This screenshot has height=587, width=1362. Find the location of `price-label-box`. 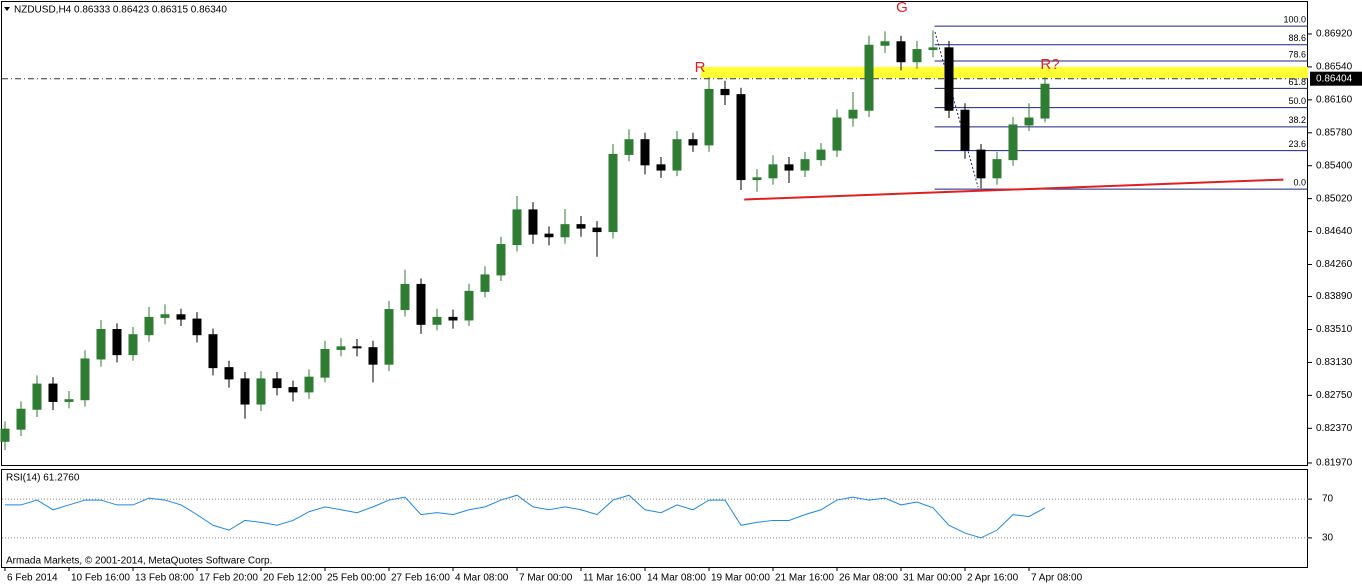

price-label-box is located at coordinates (1336, 78).